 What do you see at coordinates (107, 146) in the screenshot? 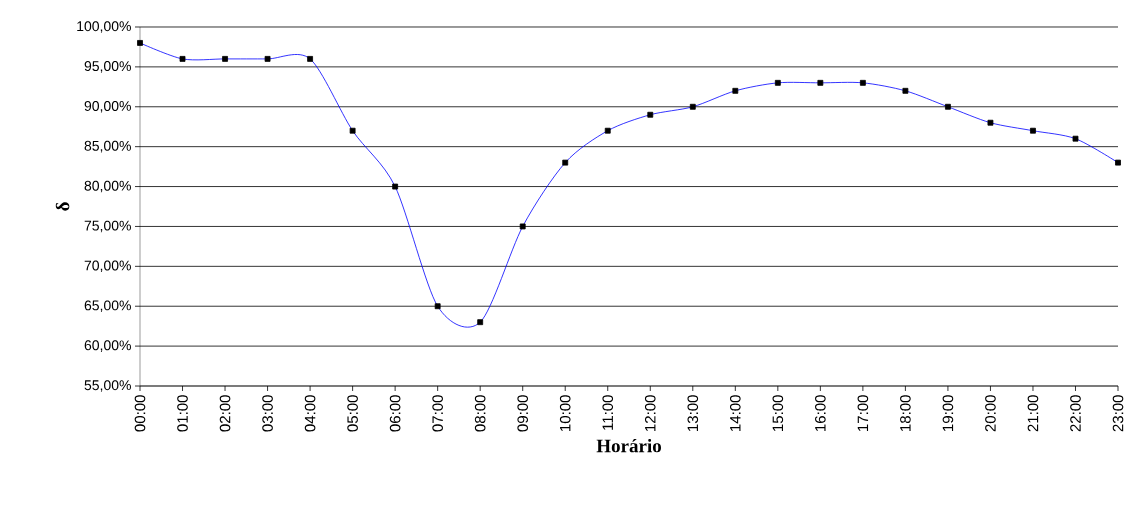
I see `y-tick-label: 85,00%` at bounding box center [107, 146].